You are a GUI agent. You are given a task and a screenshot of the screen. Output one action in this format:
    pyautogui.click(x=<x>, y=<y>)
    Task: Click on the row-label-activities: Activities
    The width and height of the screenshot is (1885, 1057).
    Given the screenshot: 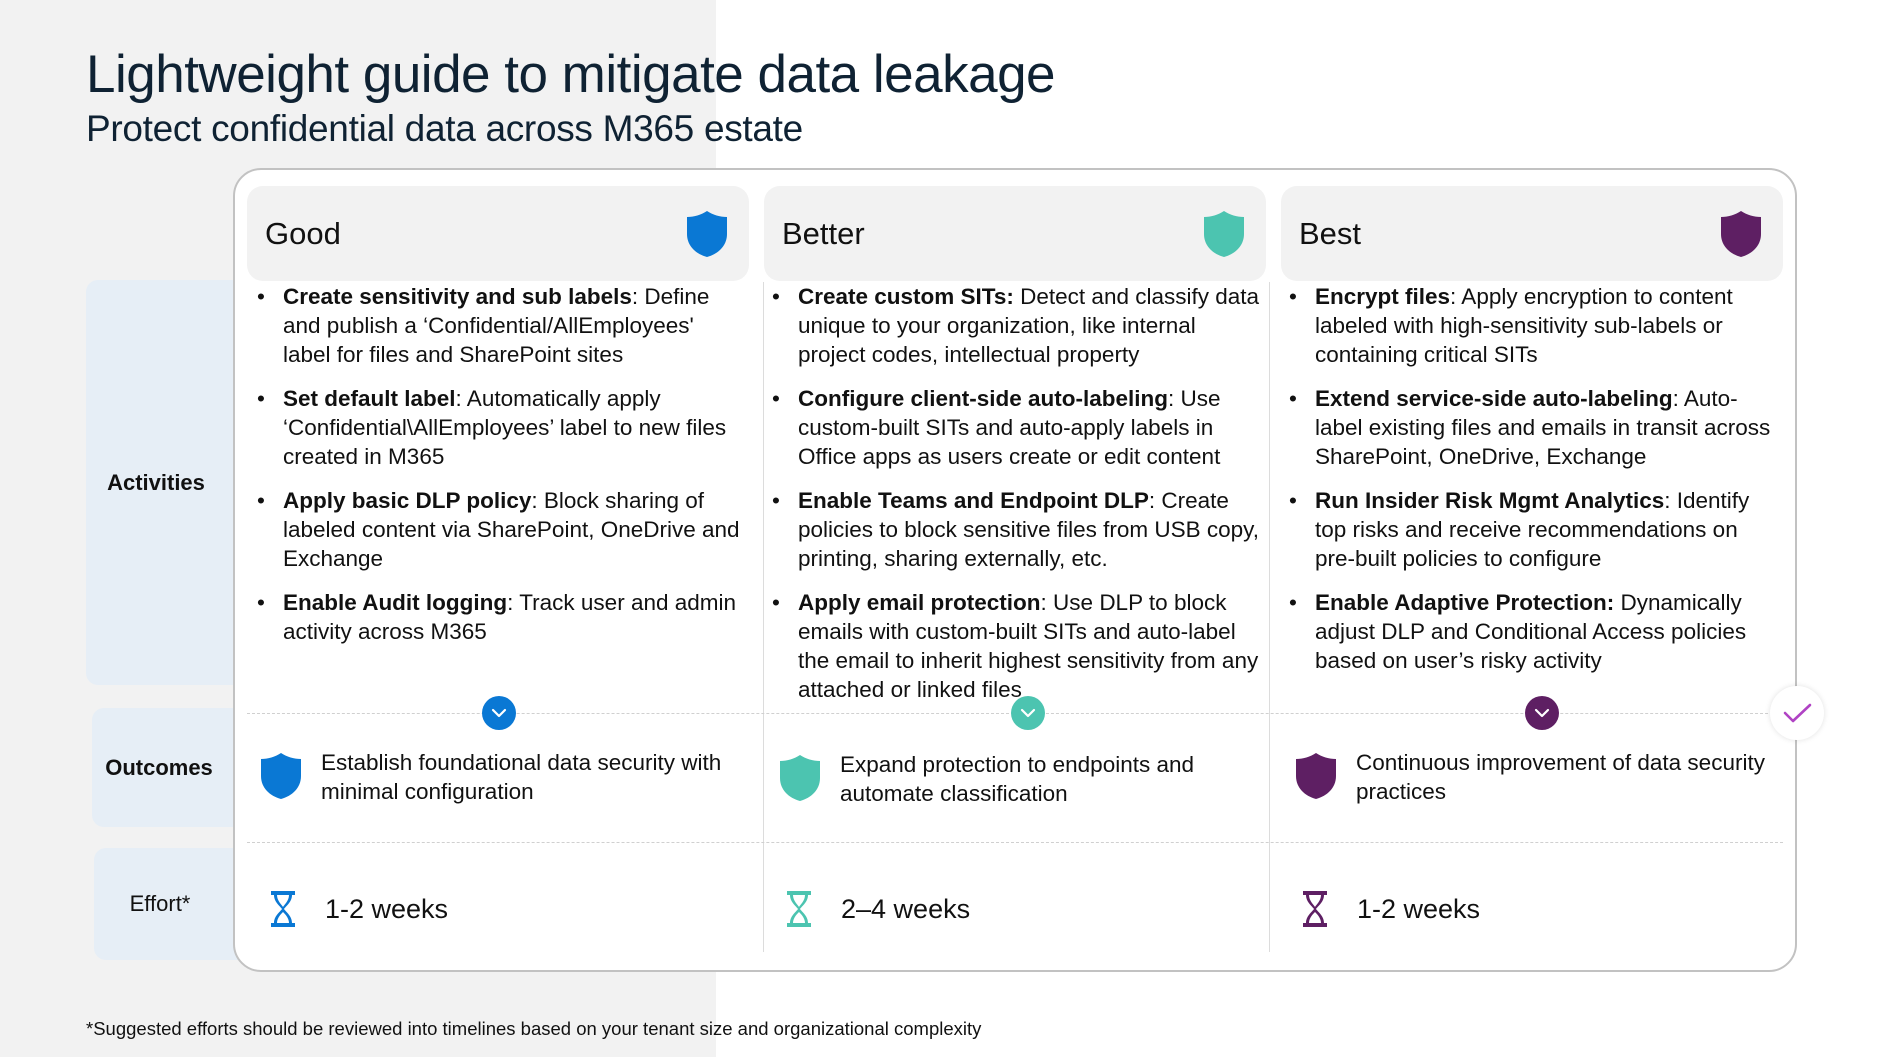 What is the action you would take?
    pyautogui.click(x=171, y=482)
    